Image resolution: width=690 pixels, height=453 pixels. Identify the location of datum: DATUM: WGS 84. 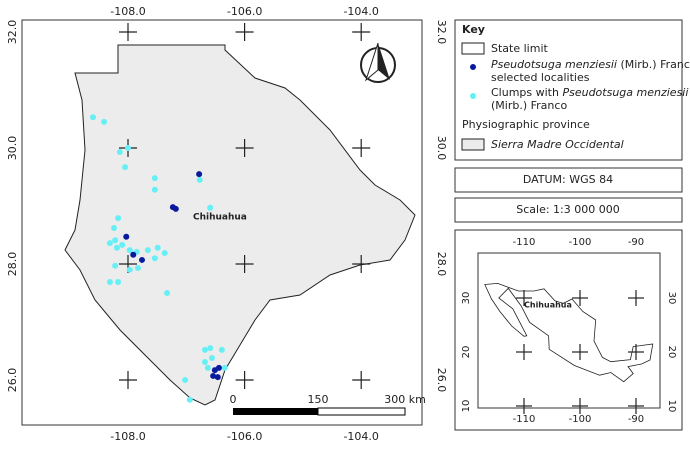
(568, 179).